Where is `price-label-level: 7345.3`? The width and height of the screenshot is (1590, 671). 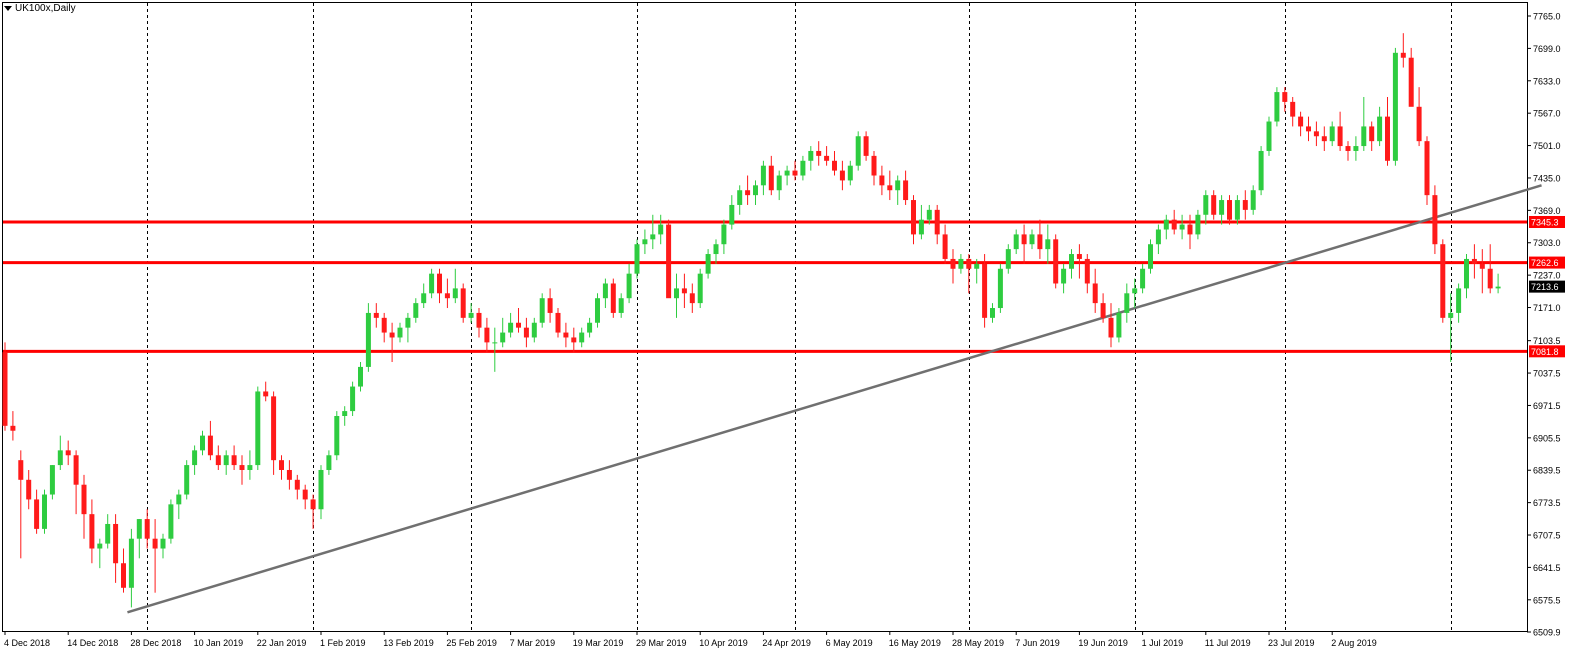
price-label-level: 7345.3 is located at coordinates (1547, 221).